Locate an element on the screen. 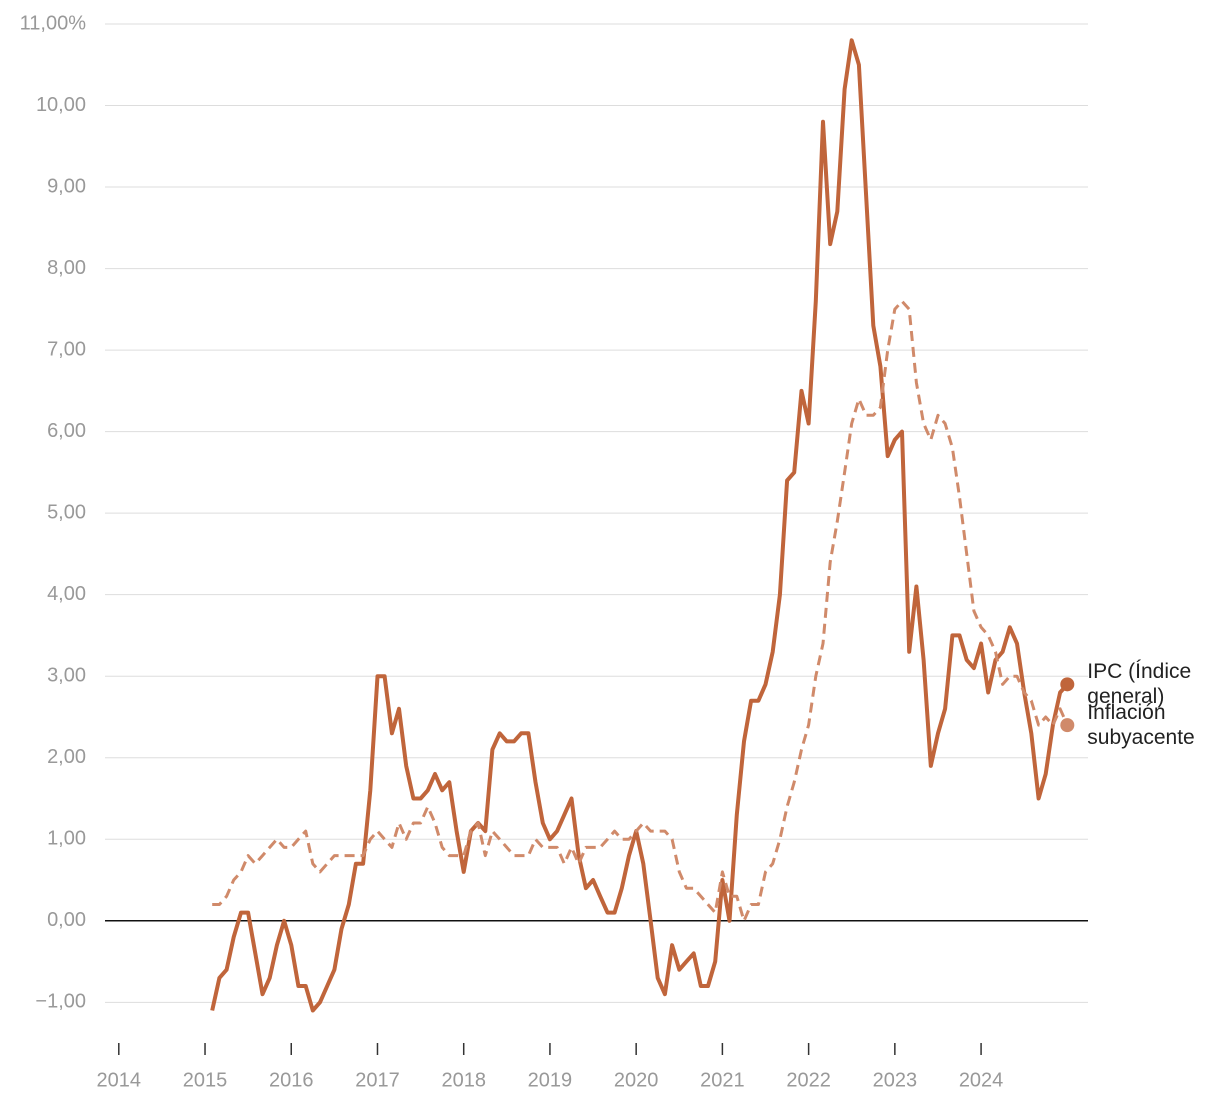 The image size is (1220, 1104). x-tick-label: 2017 is located at coordinates (377, 1080).